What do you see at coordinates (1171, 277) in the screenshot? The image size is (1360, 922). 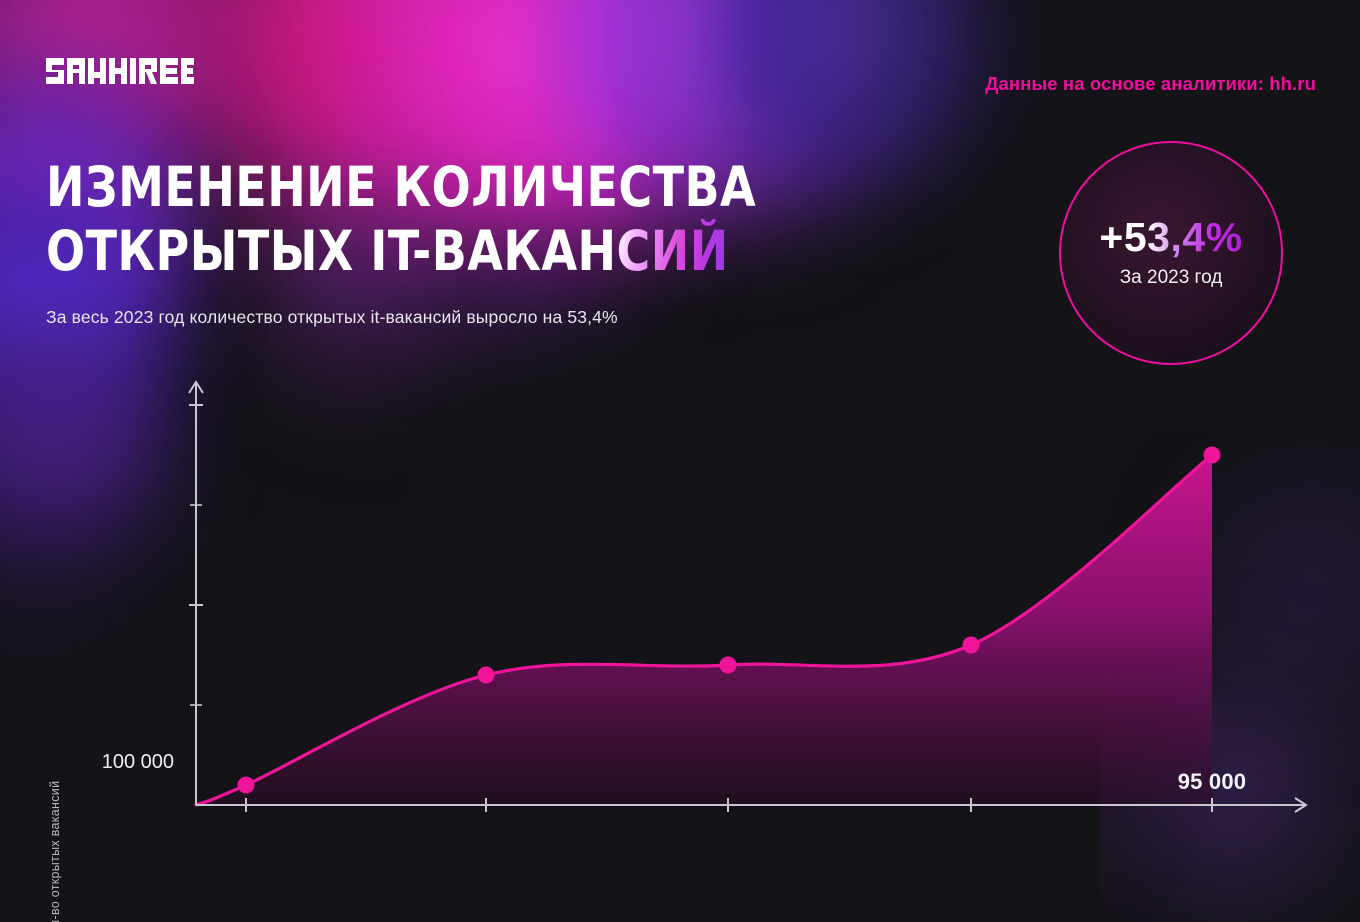 I see `growth-badge-caption: За 2023 год` at bounding box center [1171, 277].